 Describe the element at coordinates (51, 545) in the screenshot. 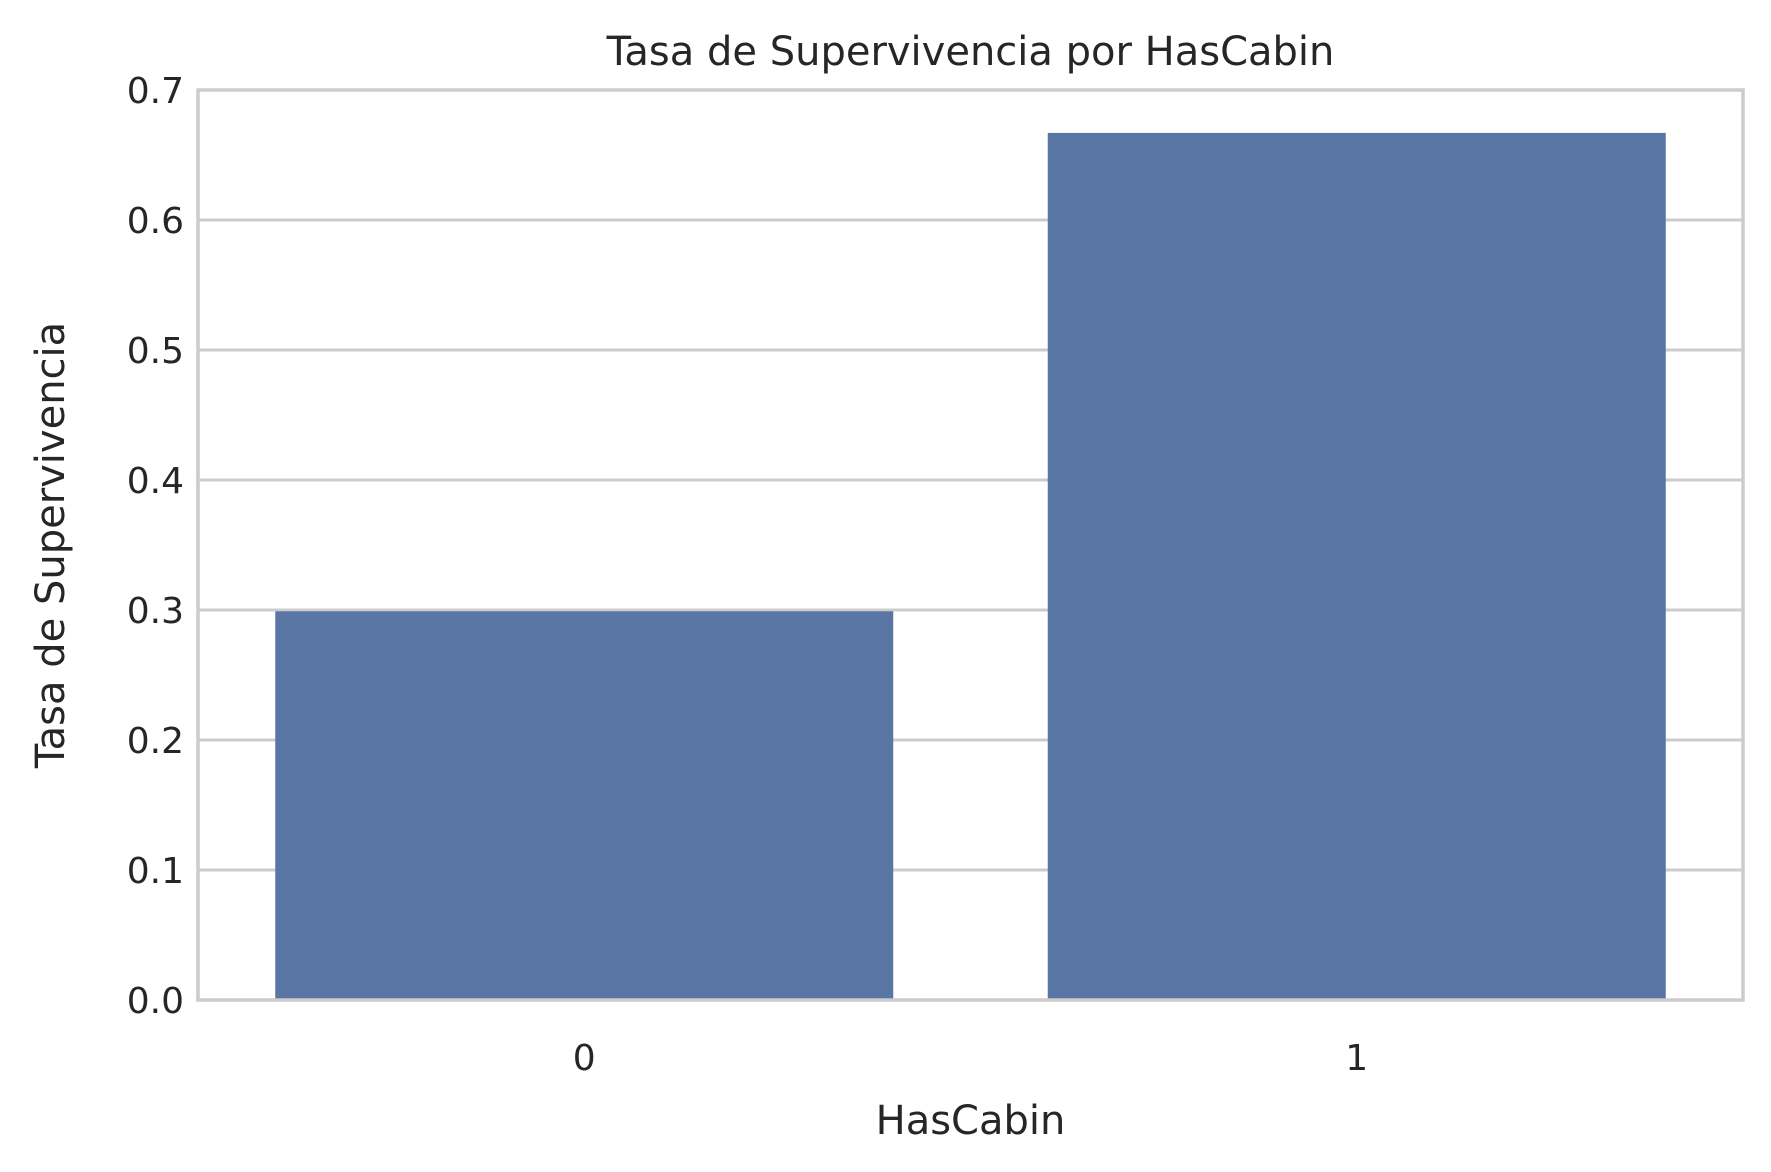

I see `y-axis-label: Tasa de Supervivencia` at that location.